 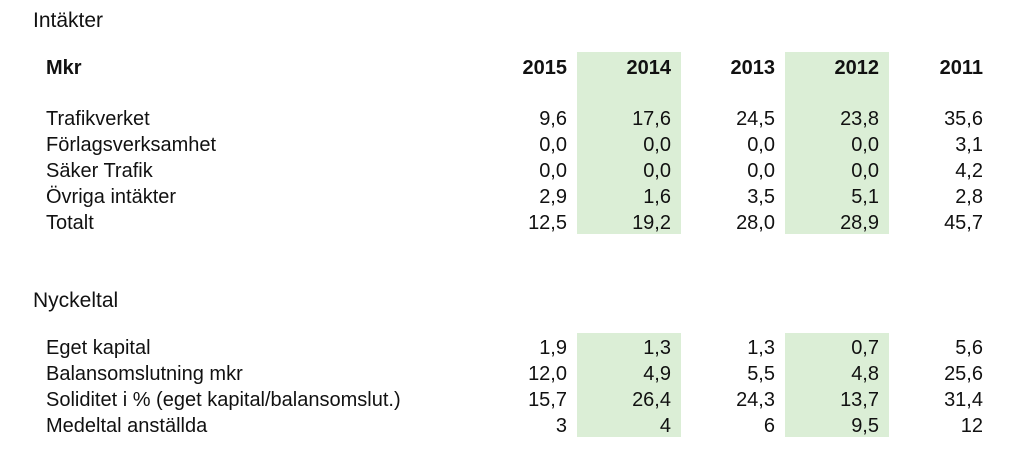 I want to click on table-cell: 9,6, so click(x=553, y=119).